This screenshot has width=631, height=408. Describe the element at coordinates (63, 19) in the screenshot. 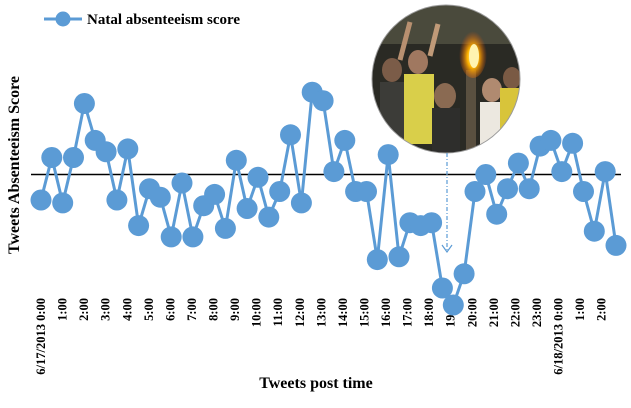

I see `legend-marker` at that location.